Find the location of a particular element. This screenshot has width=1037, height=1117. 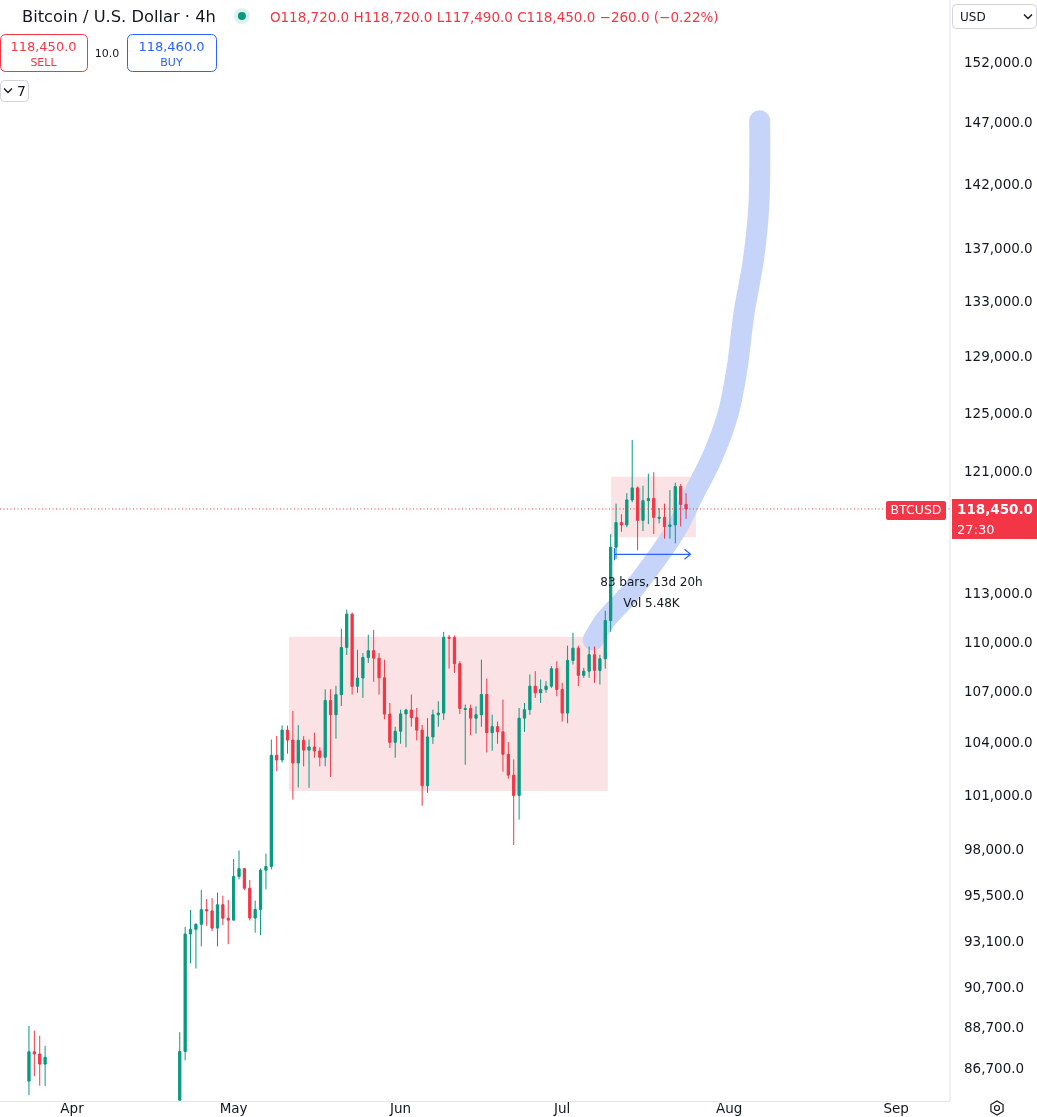

y-tick-label: 152,000.0 is located at coordinates (998, 62).